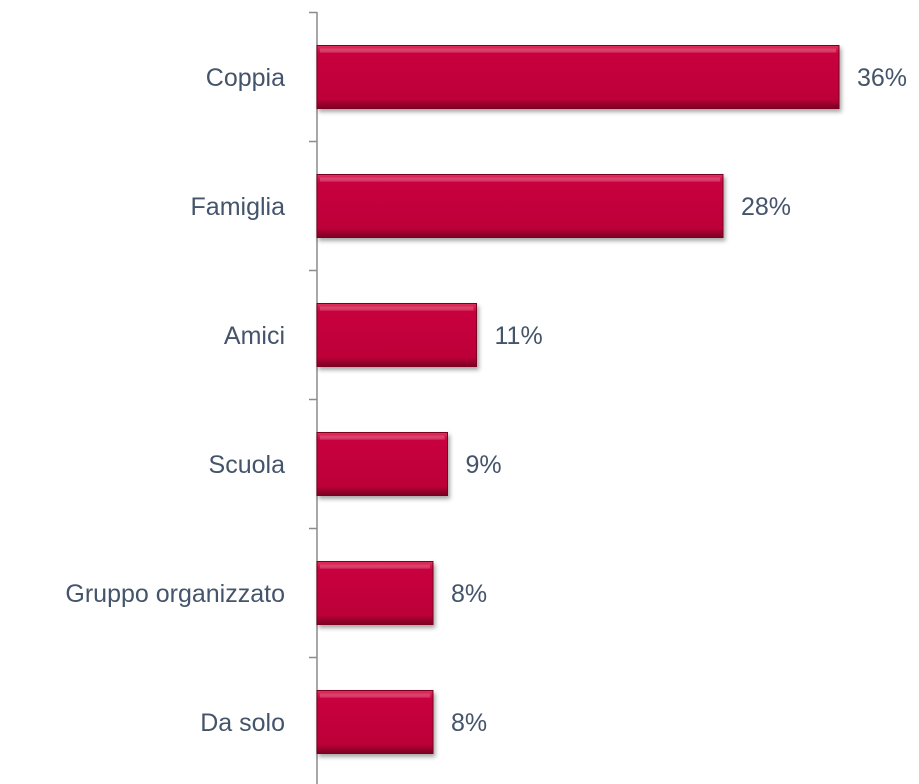  I want to click on category-label: Famiglia, so click(238, 207).